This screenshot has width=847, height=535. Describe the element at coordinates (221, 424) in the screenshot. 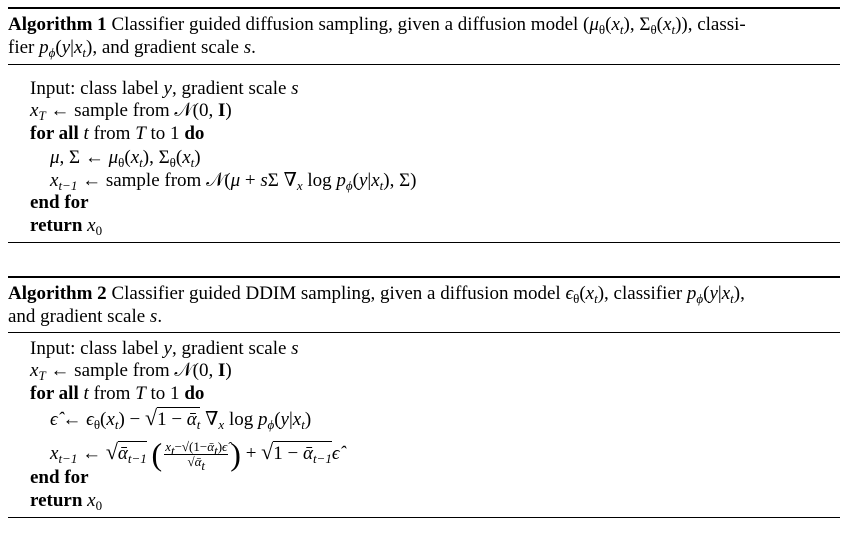

I see `subscript: x` at that location.